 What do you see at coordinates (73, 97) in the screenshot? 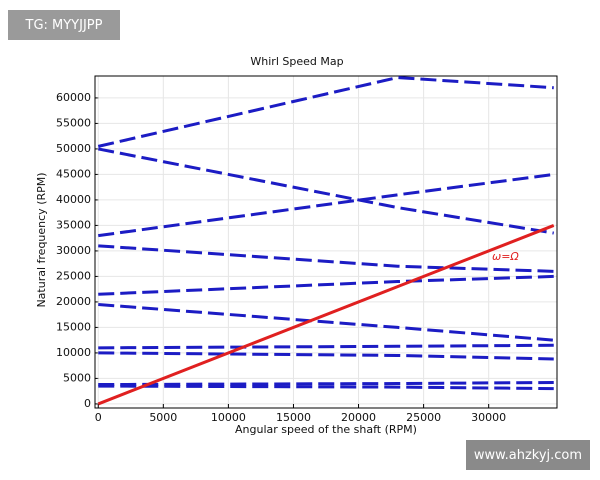
I see `y-tick-label: 60000` at bounding box center [73, 97].